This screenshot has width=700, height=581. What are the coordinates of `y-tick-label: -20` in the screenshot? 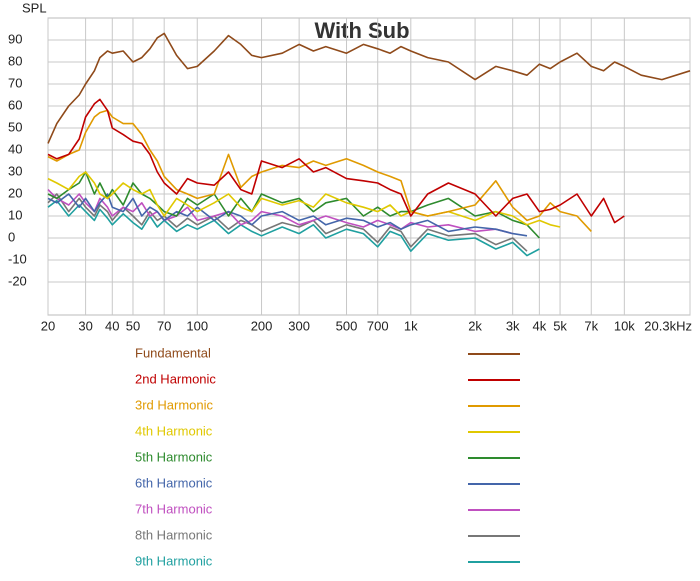 It's located at (17, 280).